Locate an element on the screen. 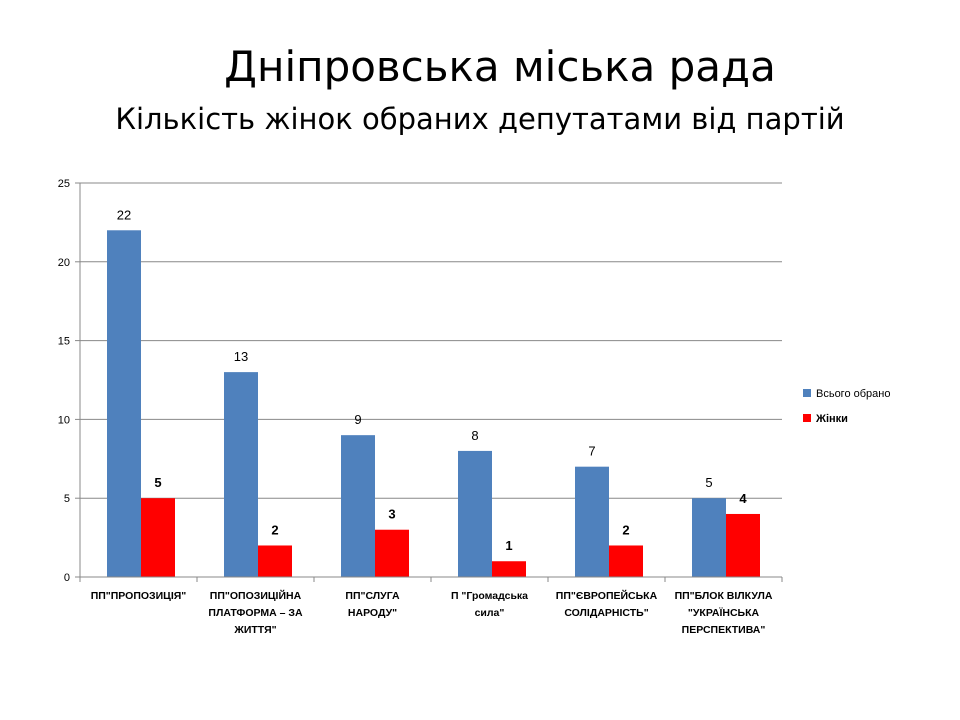 The image size is (960, 720). data-label: 22 is located at coordinates (124, 214).